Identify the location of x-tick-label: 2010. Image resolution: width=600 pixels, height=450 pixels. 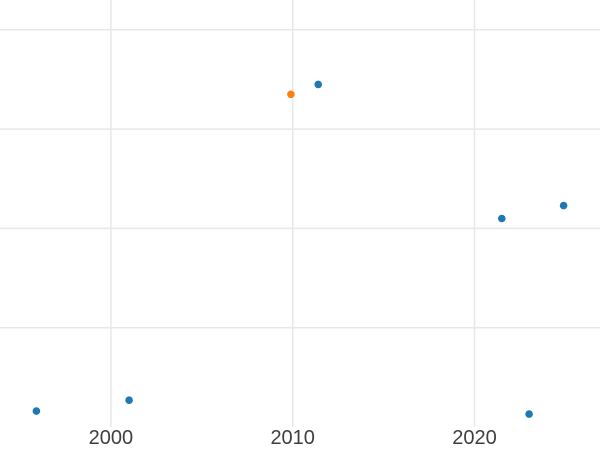
(292, 438).